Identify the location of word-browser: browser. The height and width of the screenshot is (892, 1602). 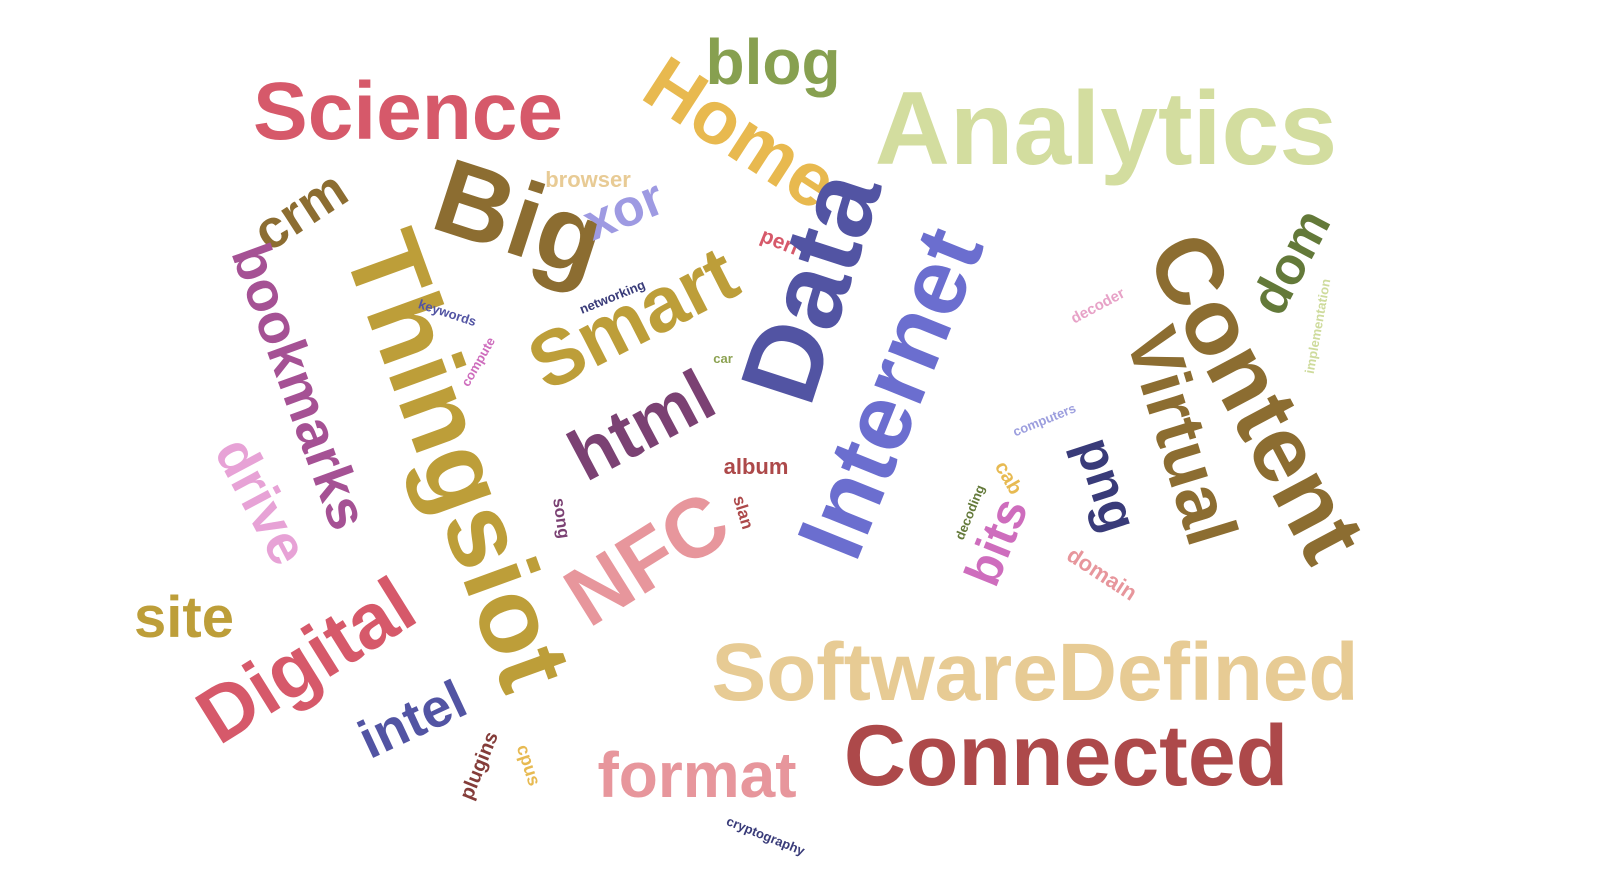
(588, 179).